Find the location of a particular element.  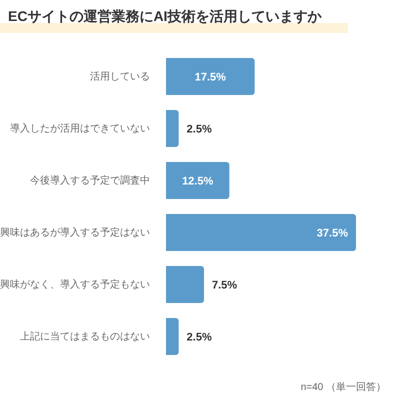

y-tick-label: 上記に当てはまるものはない is located at coordinates (85, 336).